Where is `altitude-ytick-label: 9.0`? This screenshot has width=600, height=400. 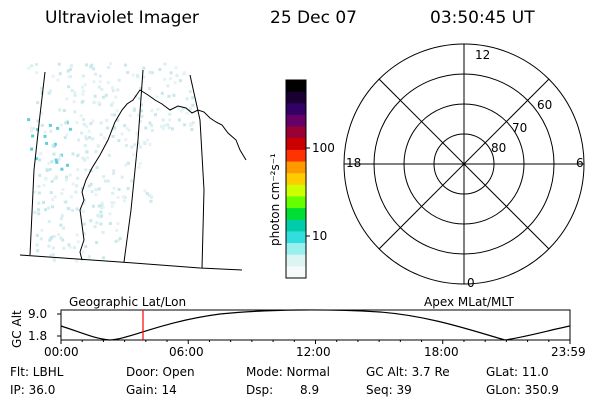
altitude-ytick-label: 9.0 is located at coordinates (38, 314).